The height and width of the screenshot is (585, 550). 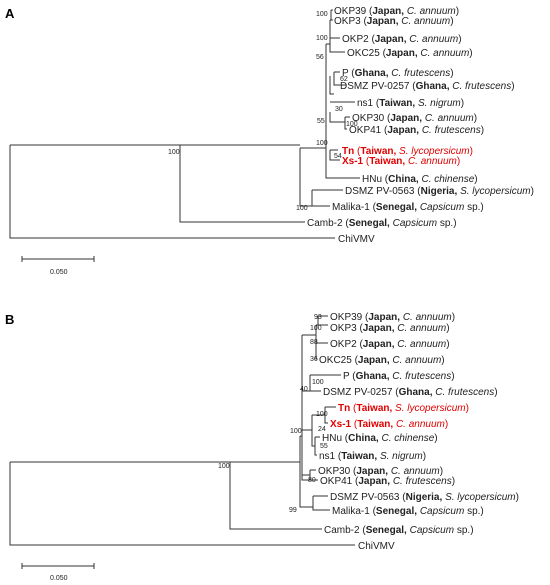 I want to click on bootstrap-value: 80, so click(x=312, y=480).